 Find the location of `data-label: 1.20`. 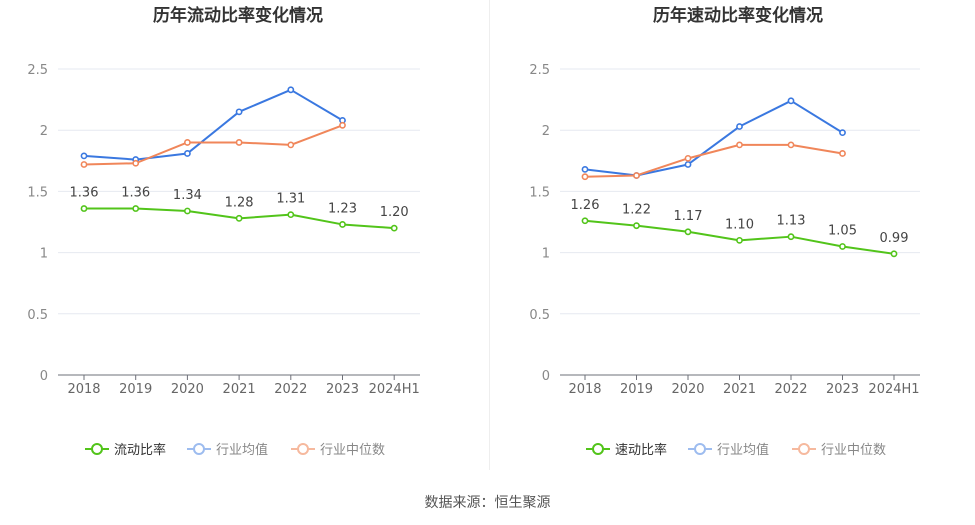

data-label: 1.20 is located at coordinates (394, 212).